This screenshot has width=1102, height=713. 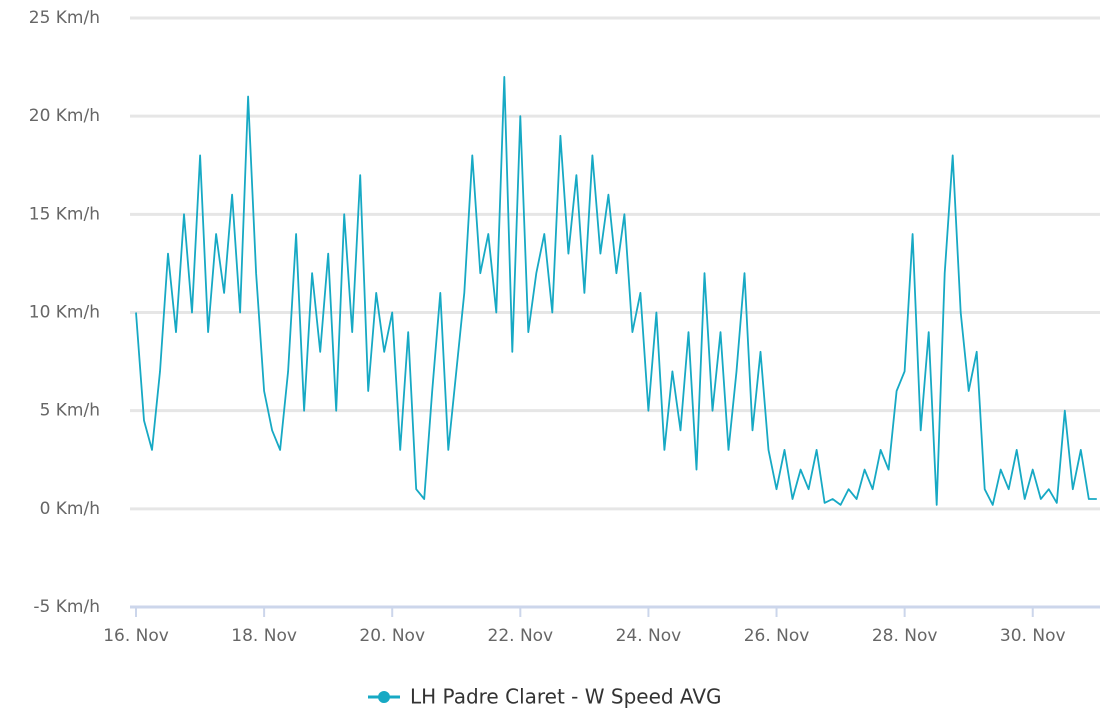 I want to click on x-tick-label: 16. Nov, so click(x=136, y=636).